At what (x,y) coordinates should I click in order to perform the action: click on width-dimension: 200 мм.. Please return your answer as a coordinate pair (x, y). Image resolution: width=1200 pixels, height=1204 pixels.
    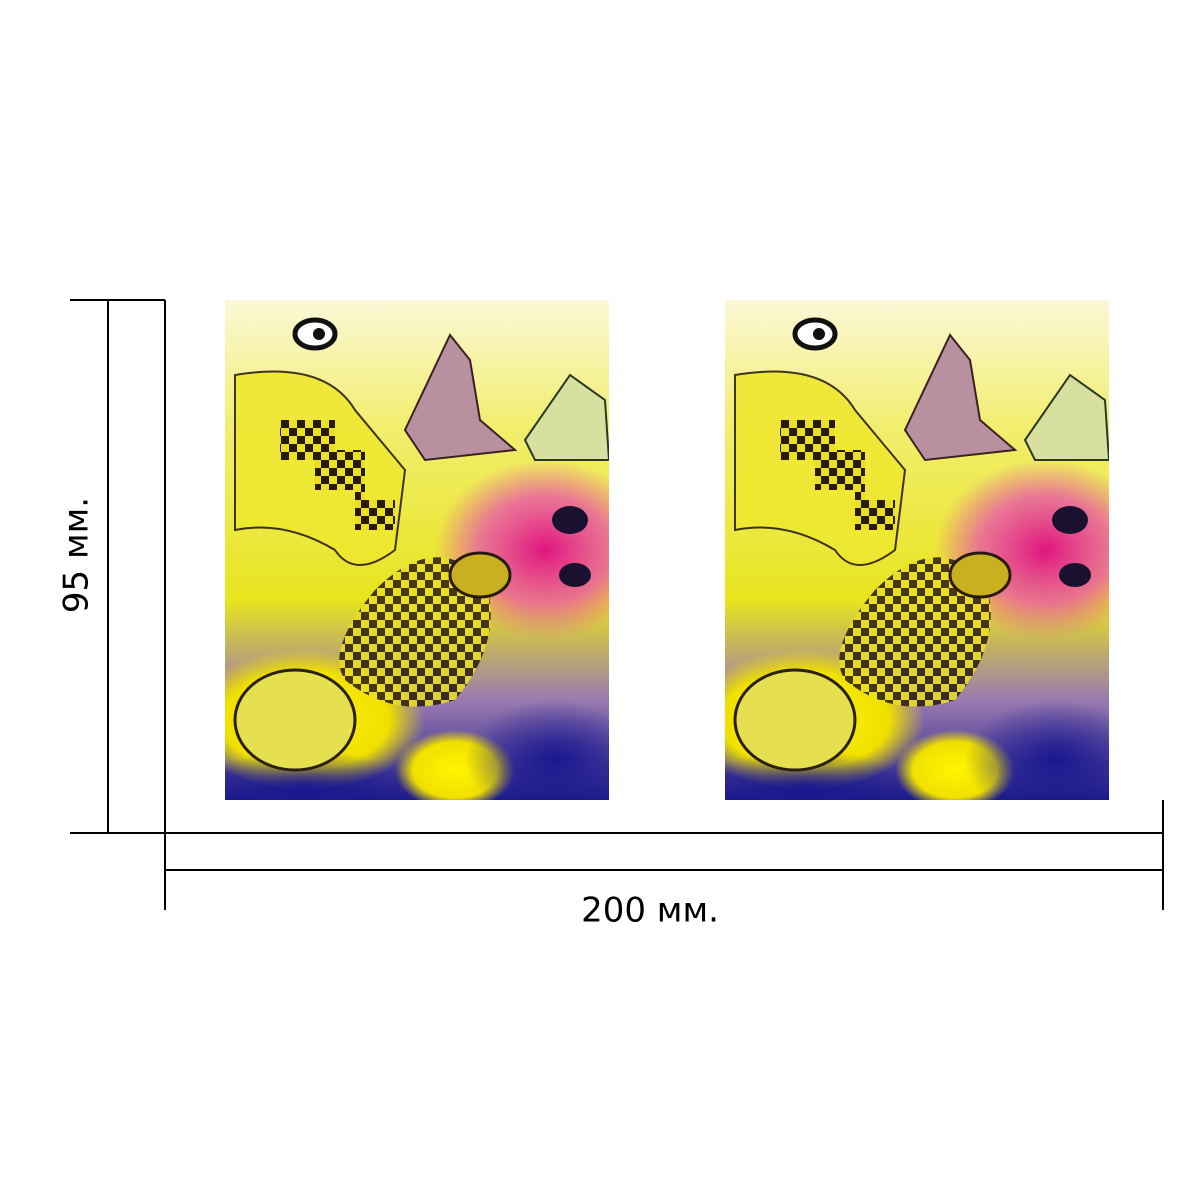
    Looking at the image, I should click on (664, 865).